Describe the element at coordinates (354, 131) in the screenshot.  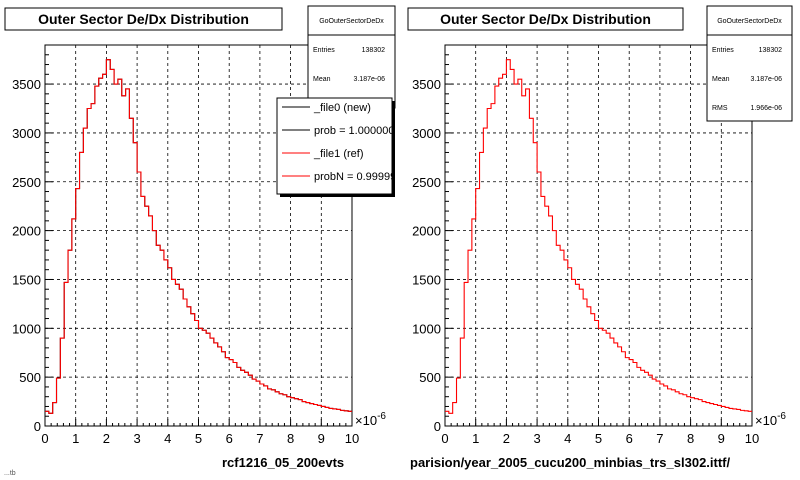
I see `legend-label: prob = 1.000000` at that location.